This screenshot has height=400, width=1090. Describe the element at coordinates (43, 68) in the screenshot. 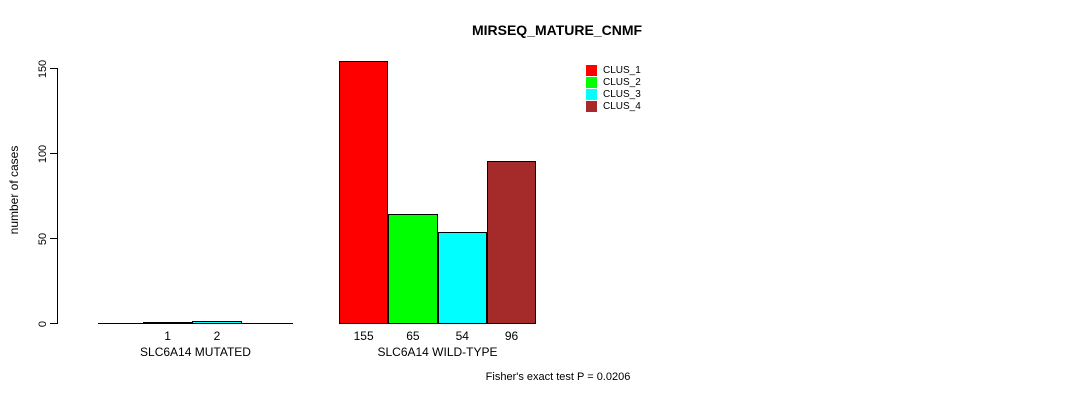

I see `y-tick-label: 150` at that location.